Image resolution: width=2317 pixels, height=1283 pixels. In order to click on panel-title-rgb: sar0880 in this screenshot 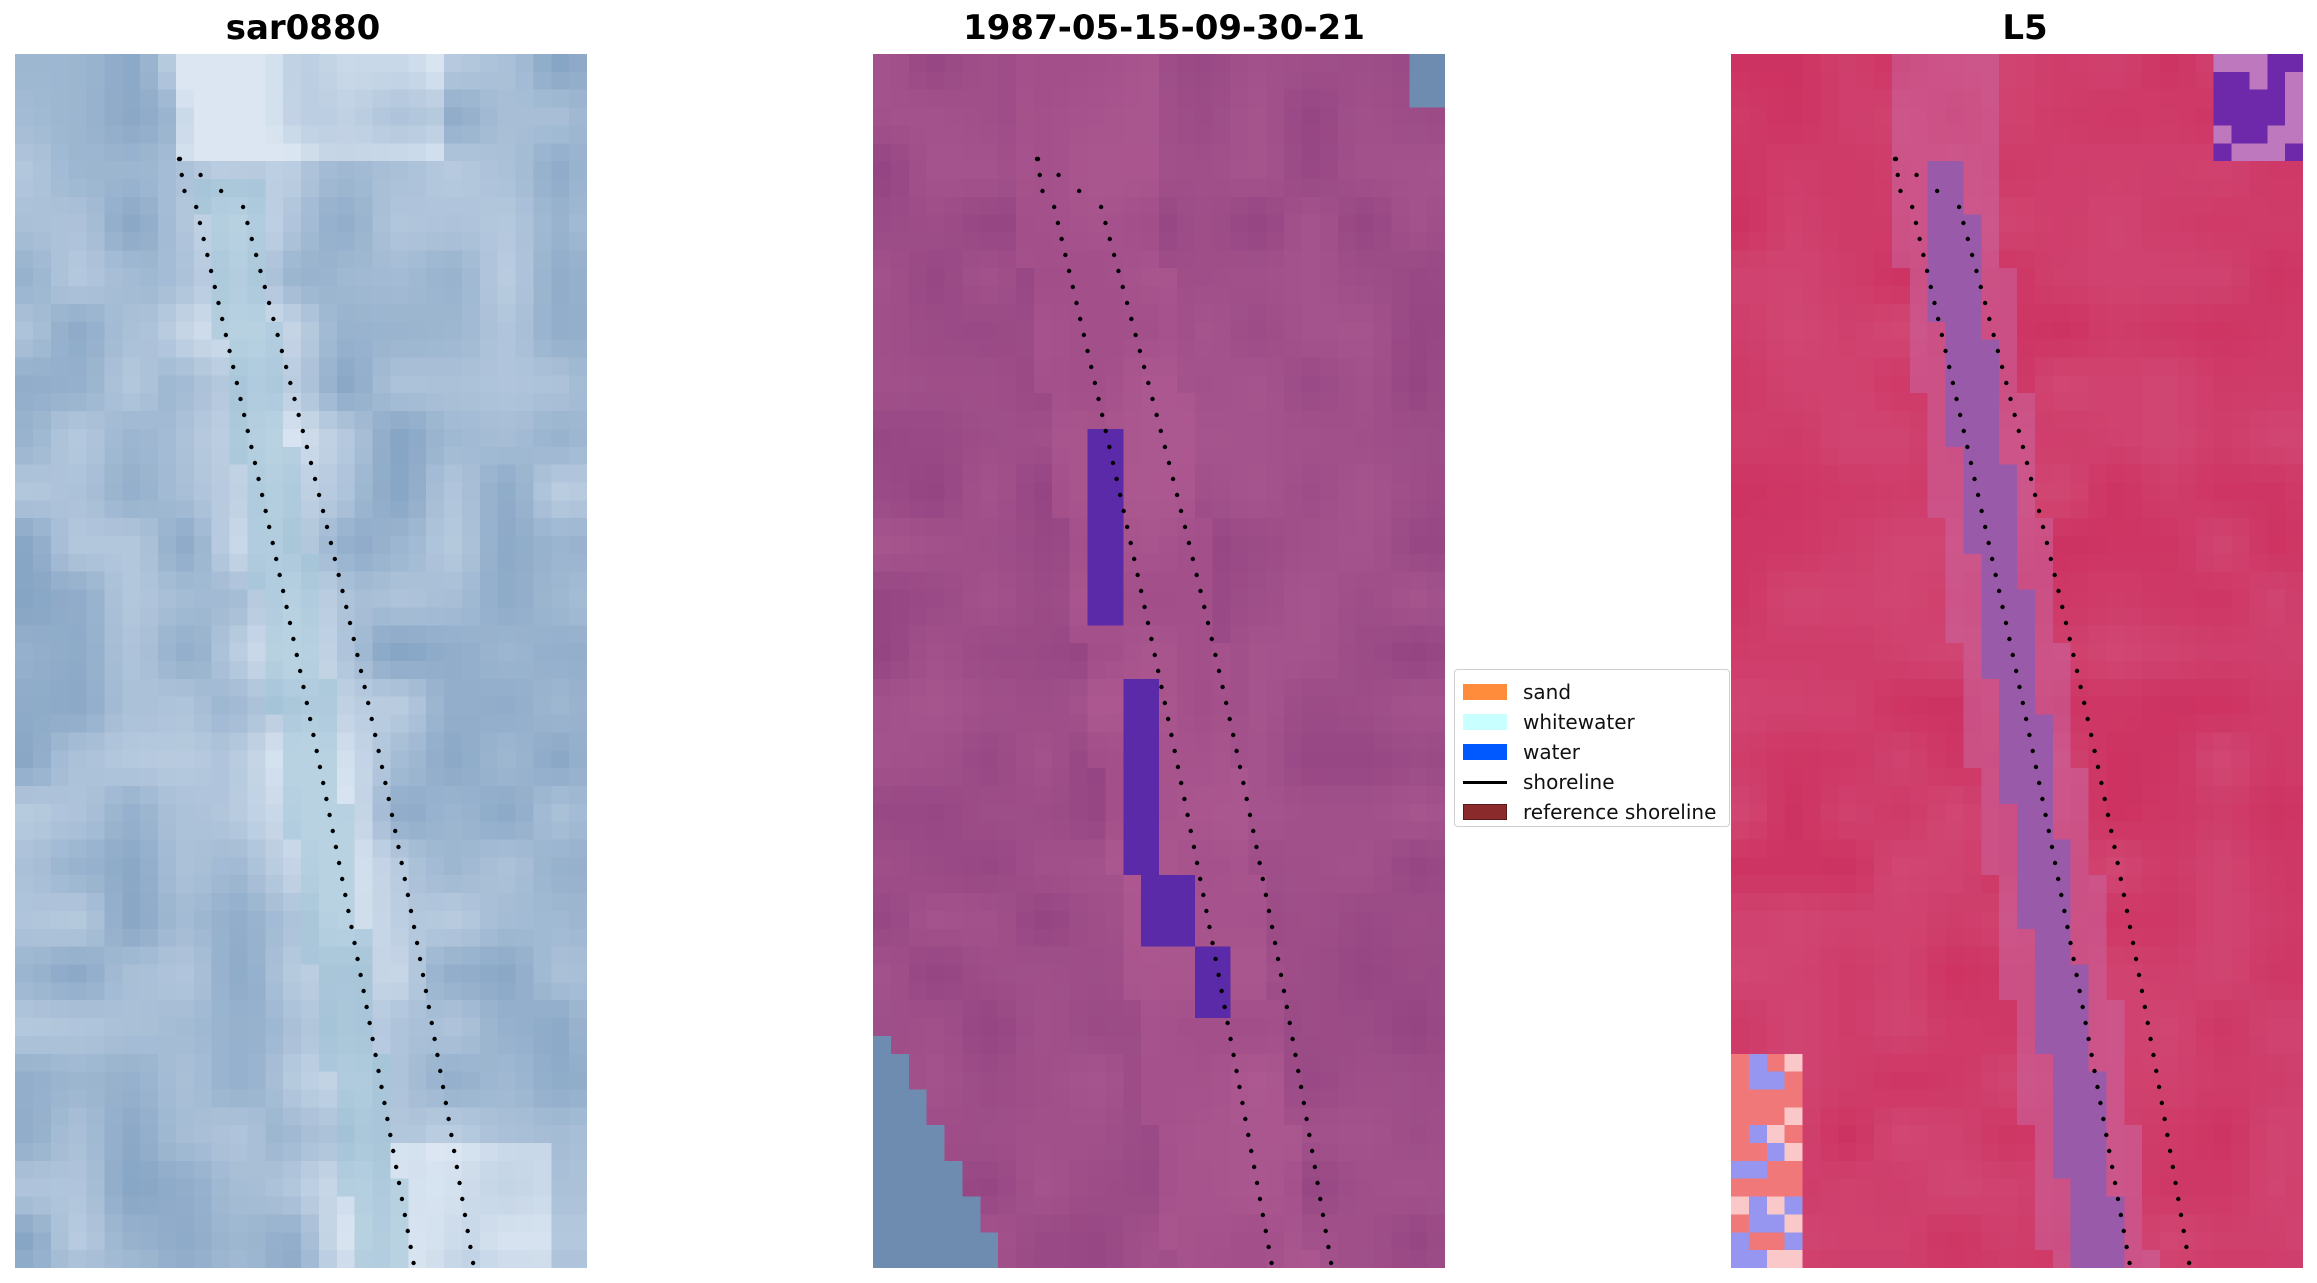, I will do `click(303, 28)`.